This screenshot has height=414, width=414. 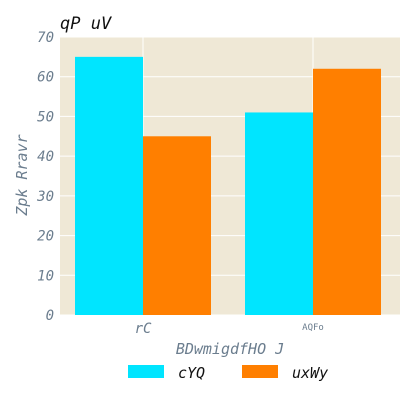 I want to click on legend: cYQ uxWy, so click(x=228, y=373).